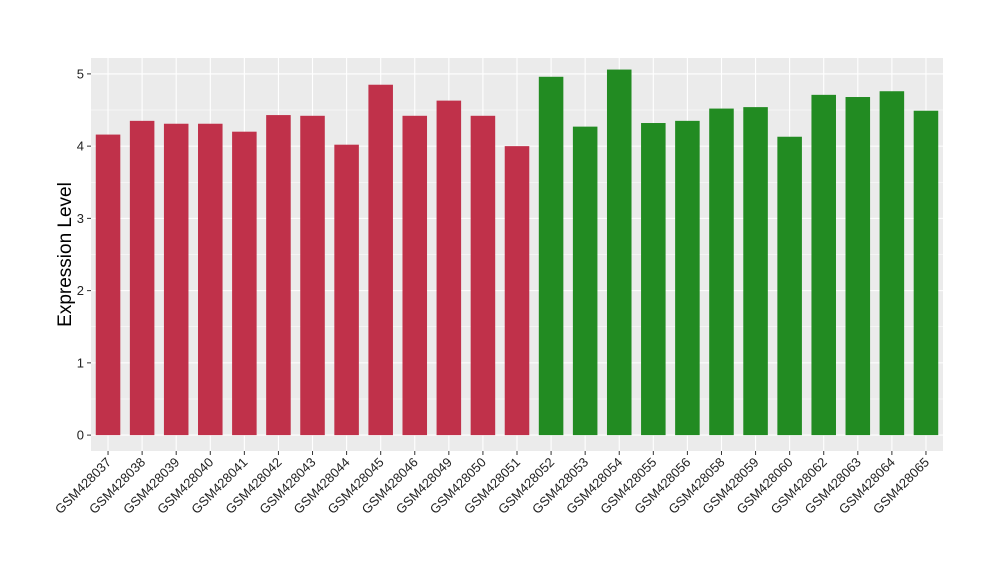 The height and width of the screenshot is (580, 1000). What do you see at coordinates (80, 435) in the screenshot?
I see `y-tick-label: 0` at bounding box center [80, 435].